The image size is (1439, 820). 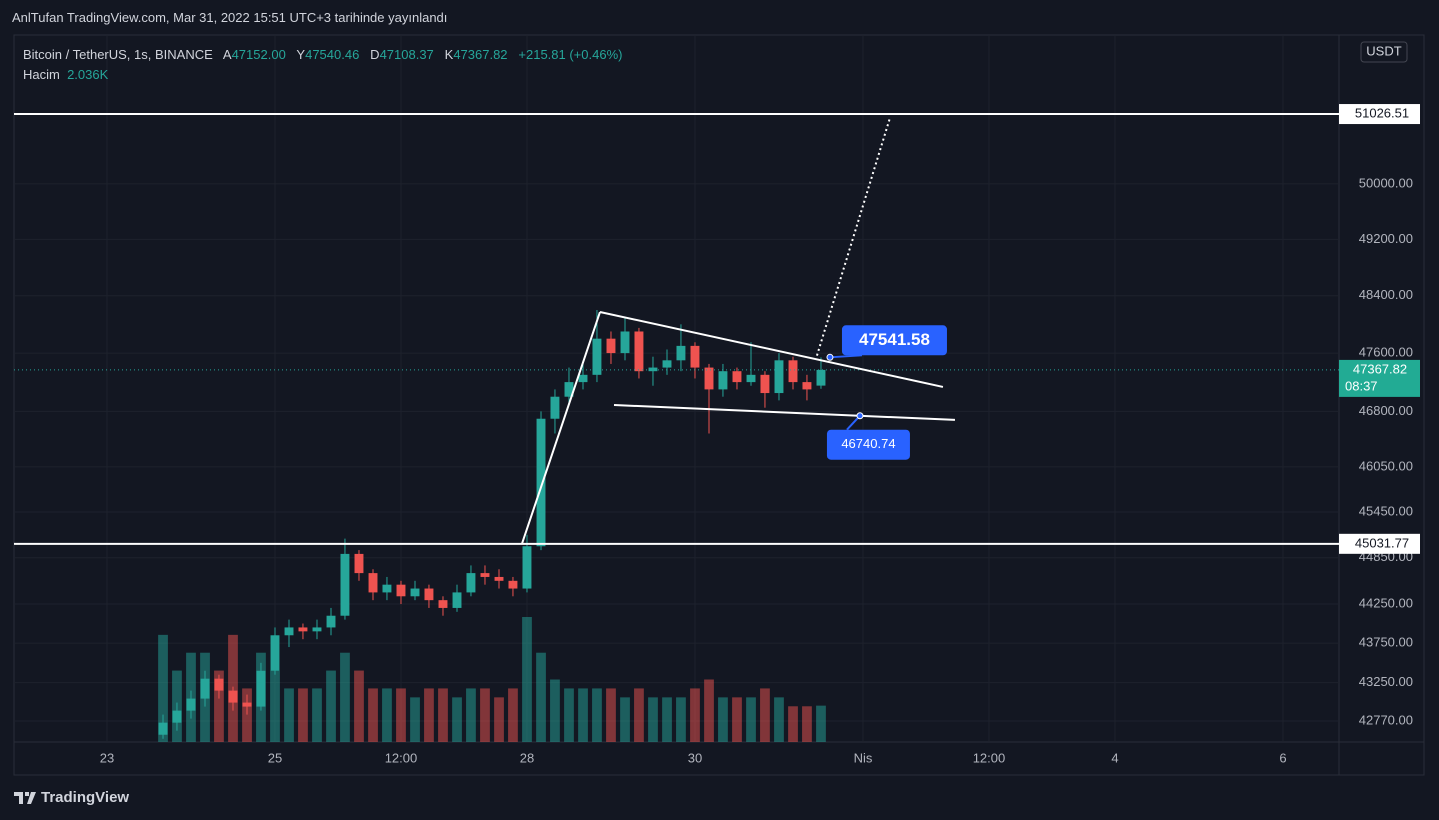 What do you see at coordinates (868, 443) in the screenshot?
I see `callout-label: 46740.74` at bounding box center [868, 443].